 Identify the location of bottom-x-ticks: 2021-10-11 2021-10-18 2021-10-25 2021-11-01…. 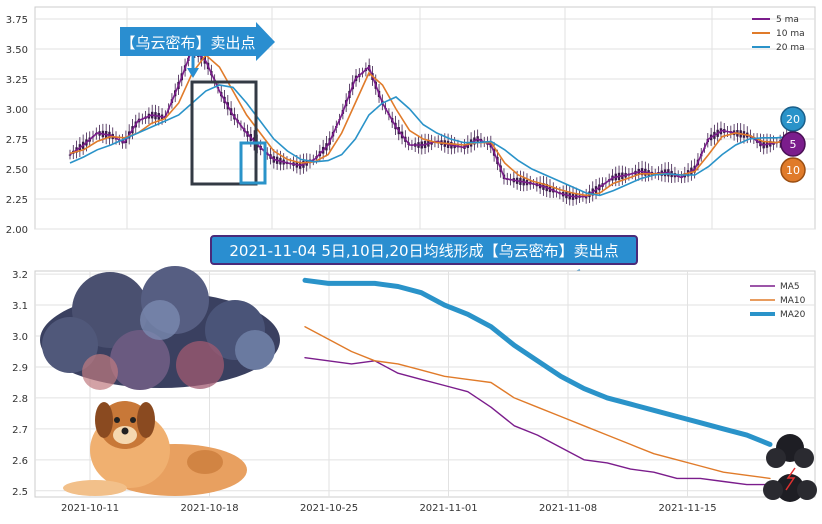
(389, 508).